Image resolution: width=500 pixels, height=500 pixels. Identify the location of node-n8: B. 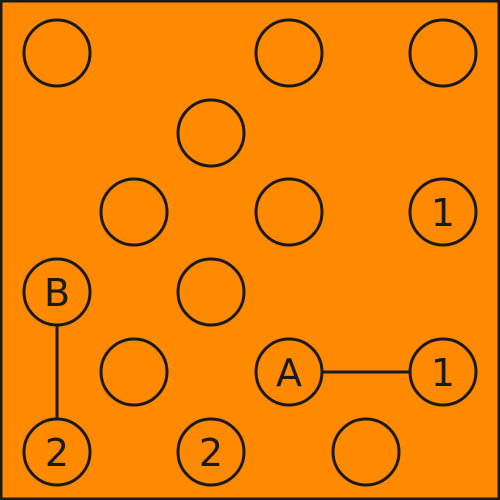
(57, 292).